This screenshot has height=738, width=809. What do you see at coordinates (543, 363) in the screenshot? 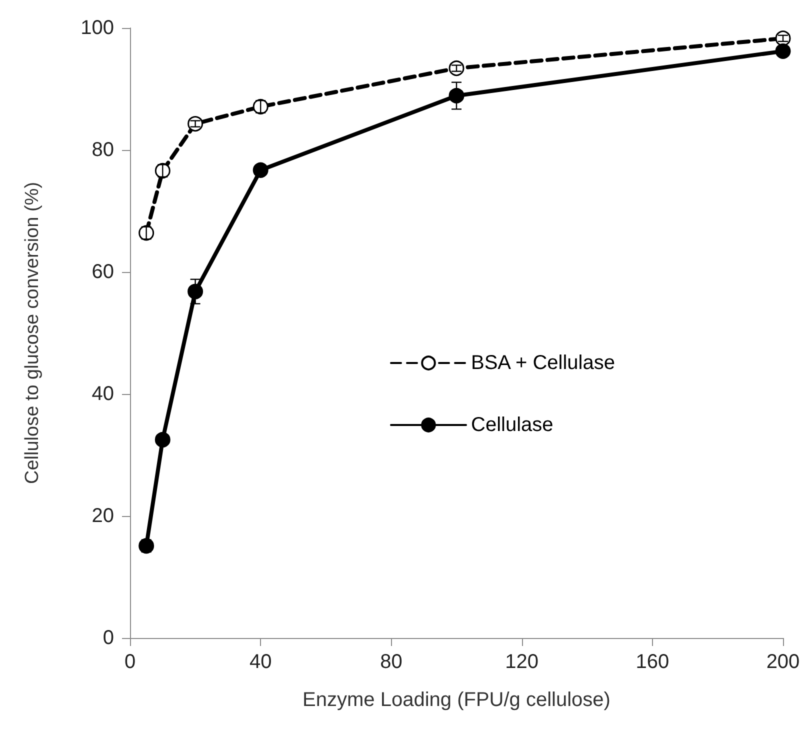
I see `legend-label: BSA + Cellulase` at bounding box center [543, 363].